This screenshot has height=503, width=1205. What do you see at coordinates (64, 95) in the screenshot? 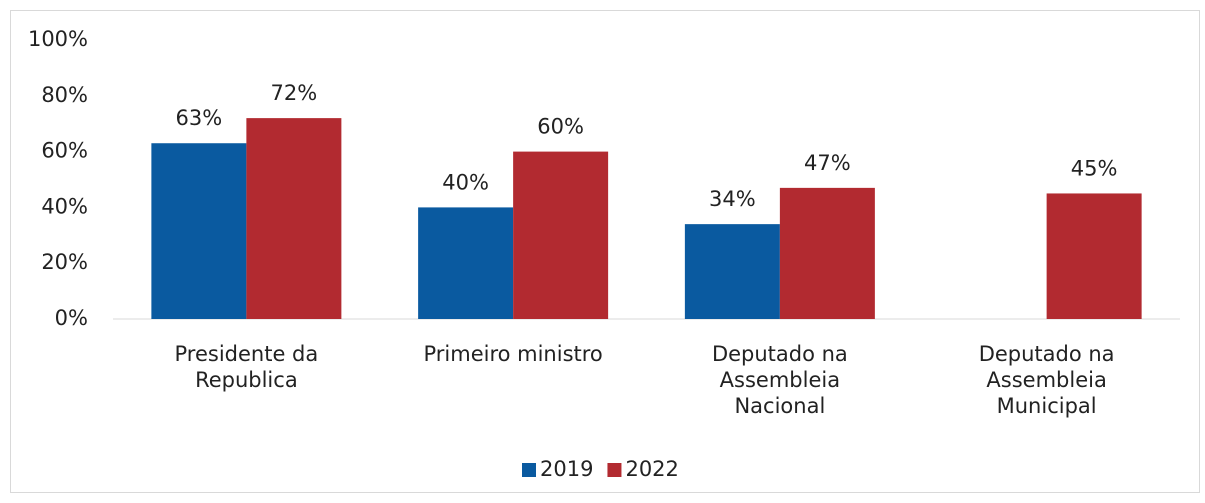
I see `y-tick-label: 80%` at bounding box center [64, 95].